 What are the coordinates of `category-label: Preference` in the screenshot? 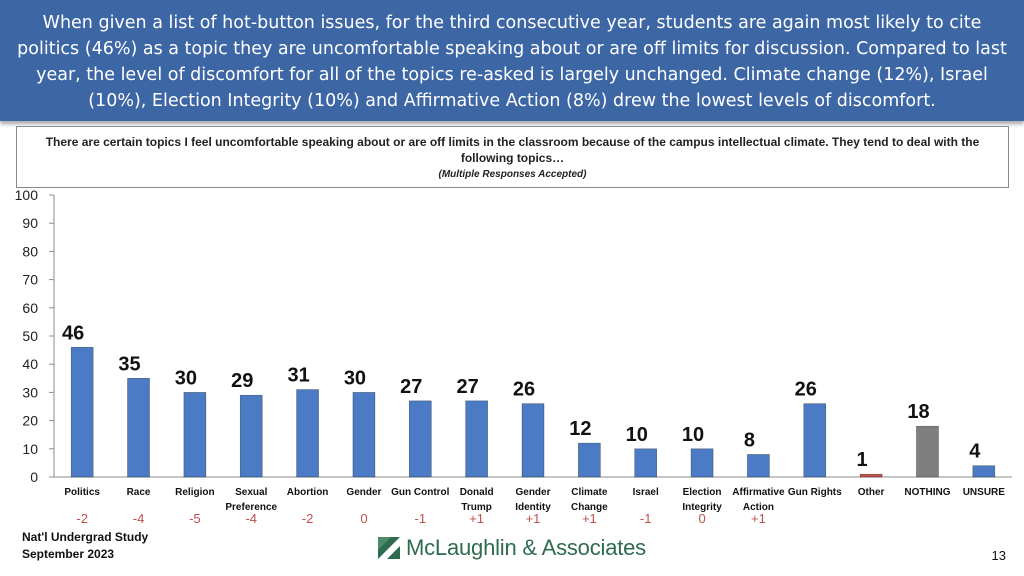 It's located at (251, 507).